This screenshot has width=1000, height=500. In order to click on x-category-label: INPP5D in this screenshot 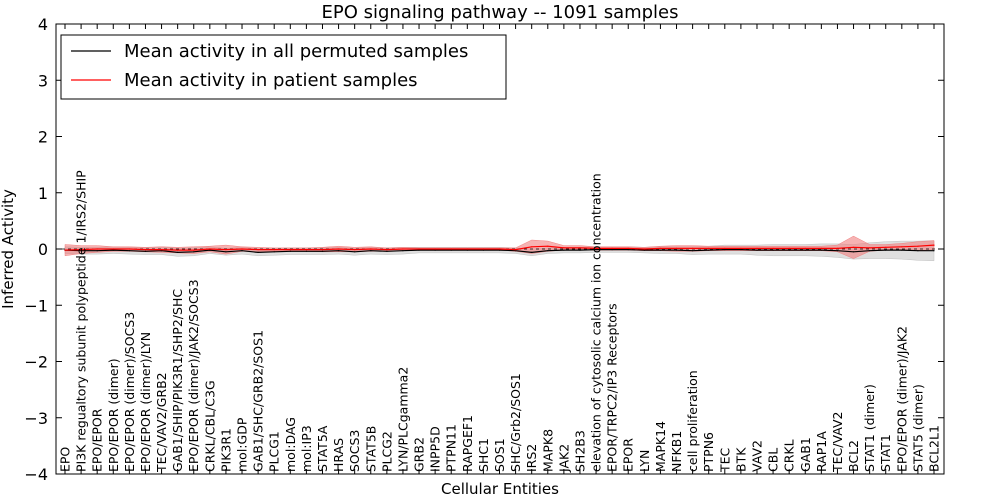, I will do `click(435, 449)`.